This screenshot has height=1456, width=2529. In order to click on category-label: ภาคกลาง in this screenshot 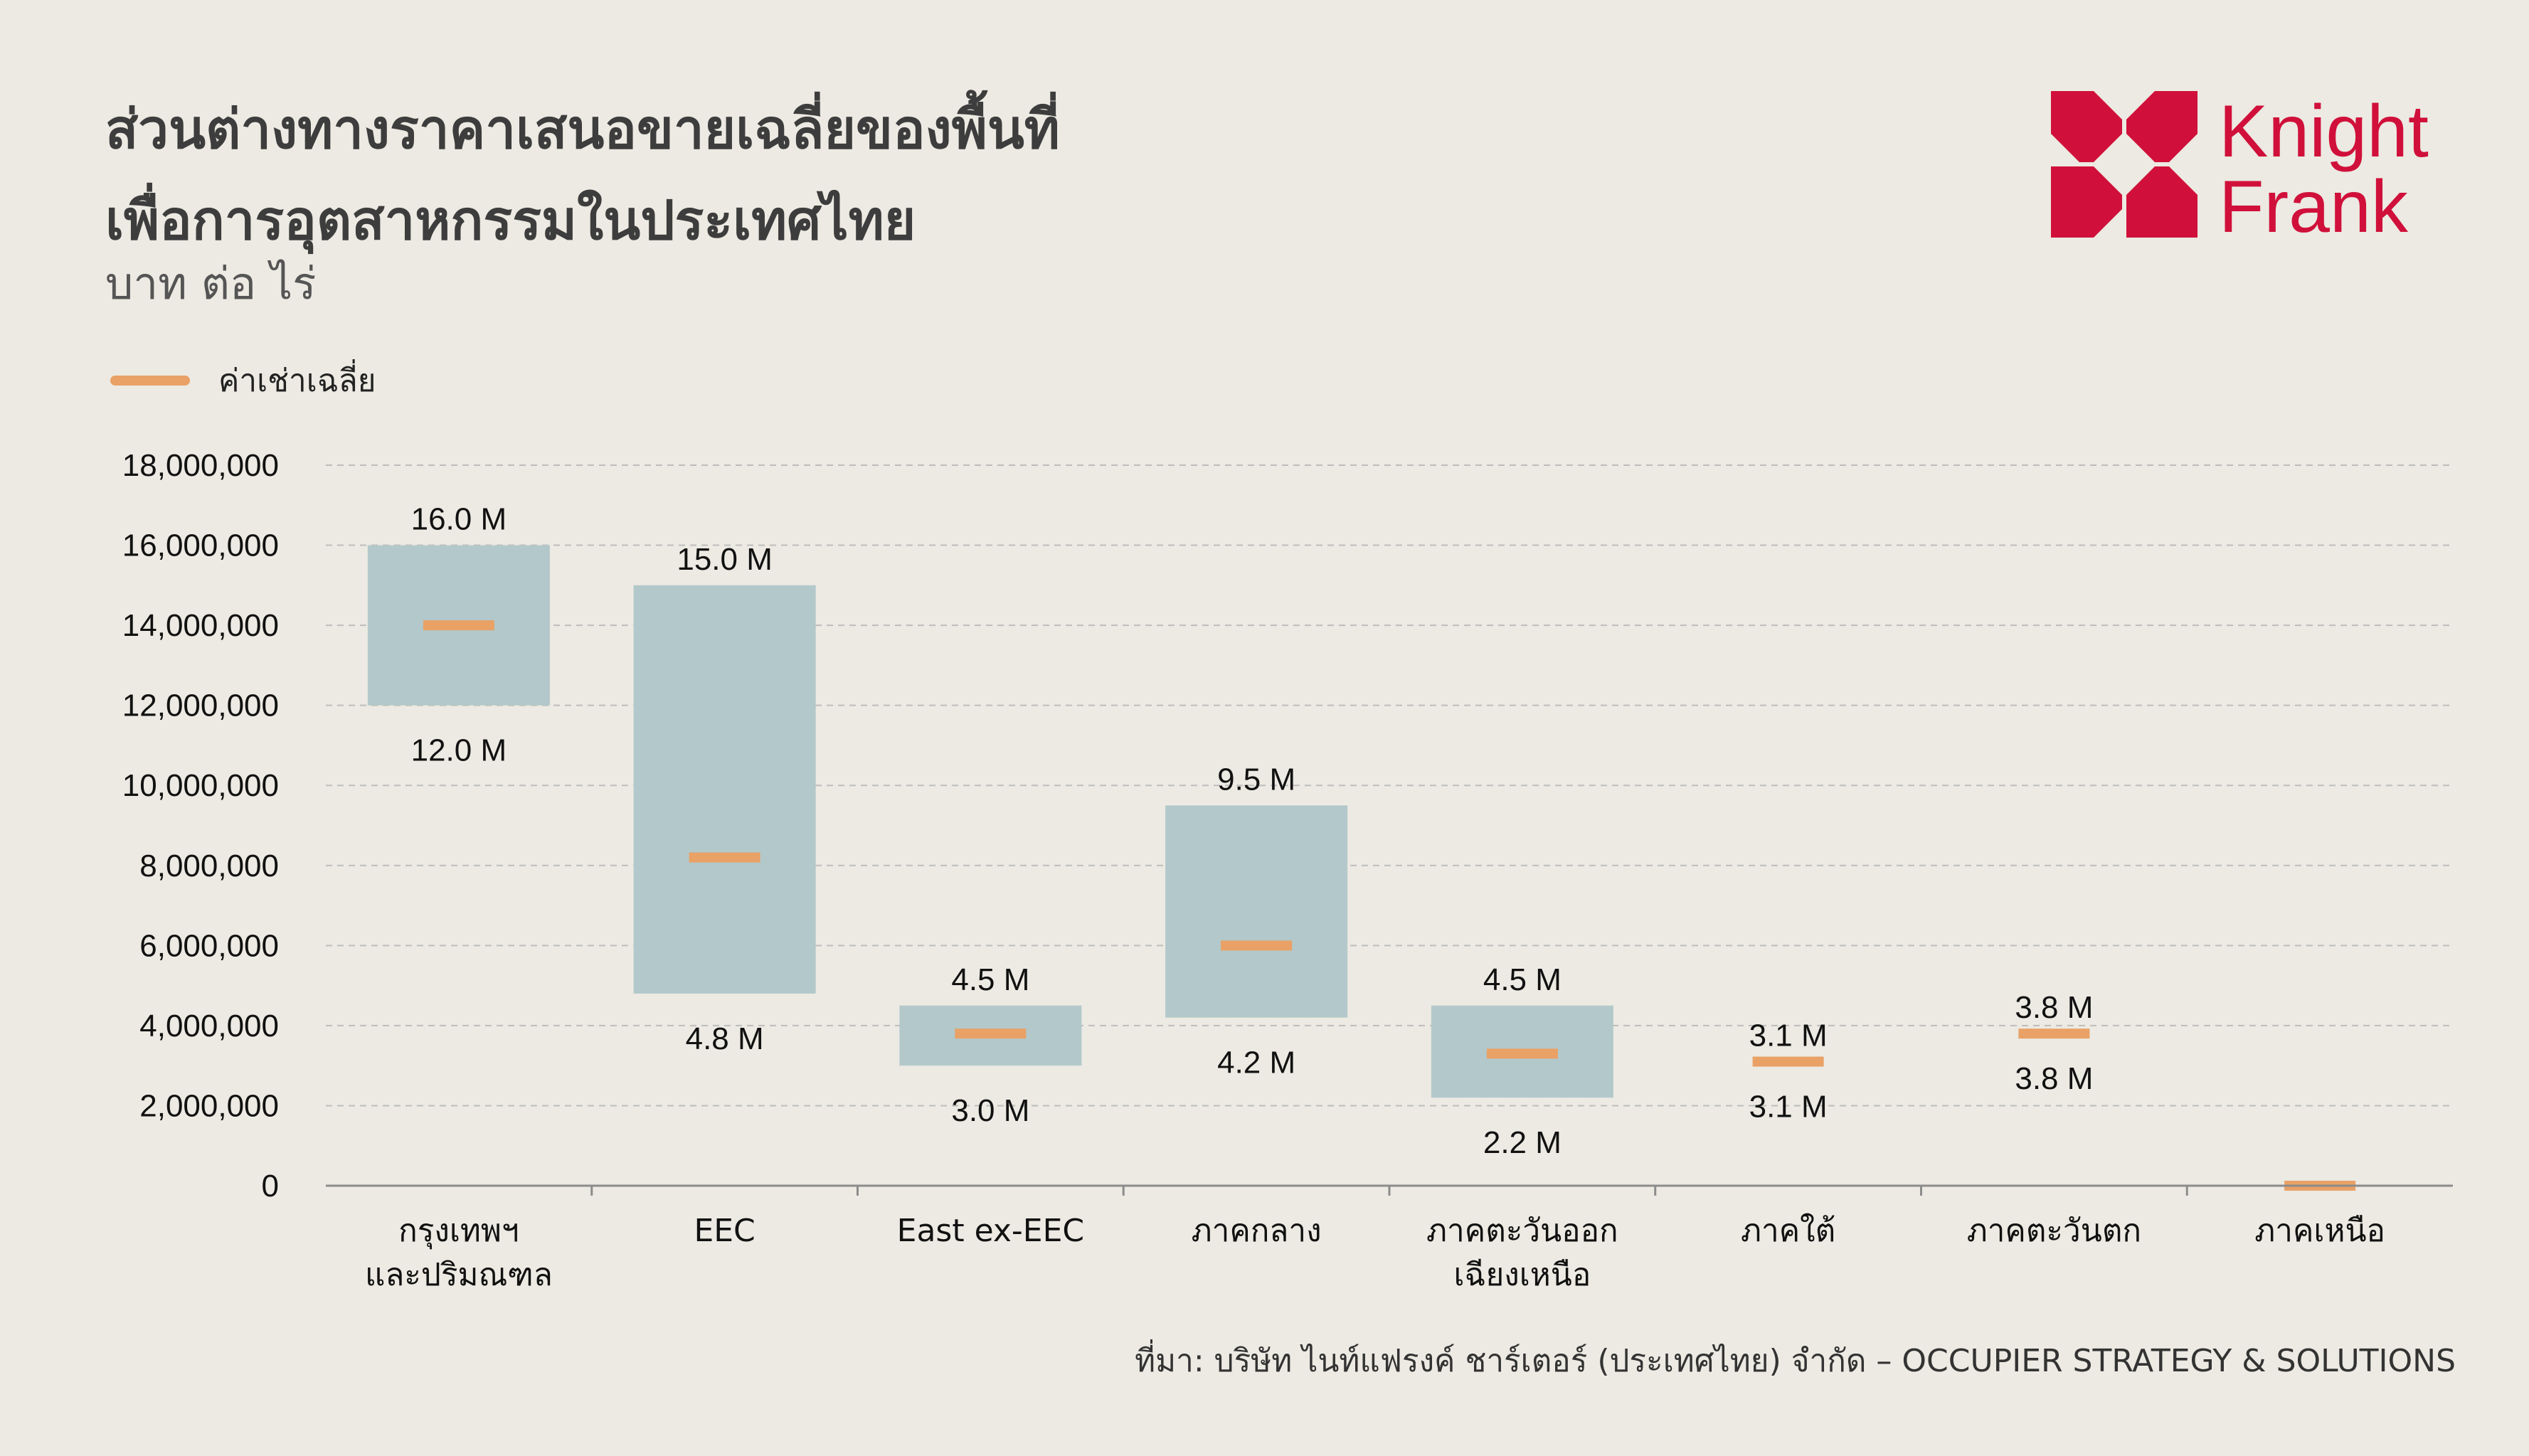, I will do `click(1257, 1231)`.